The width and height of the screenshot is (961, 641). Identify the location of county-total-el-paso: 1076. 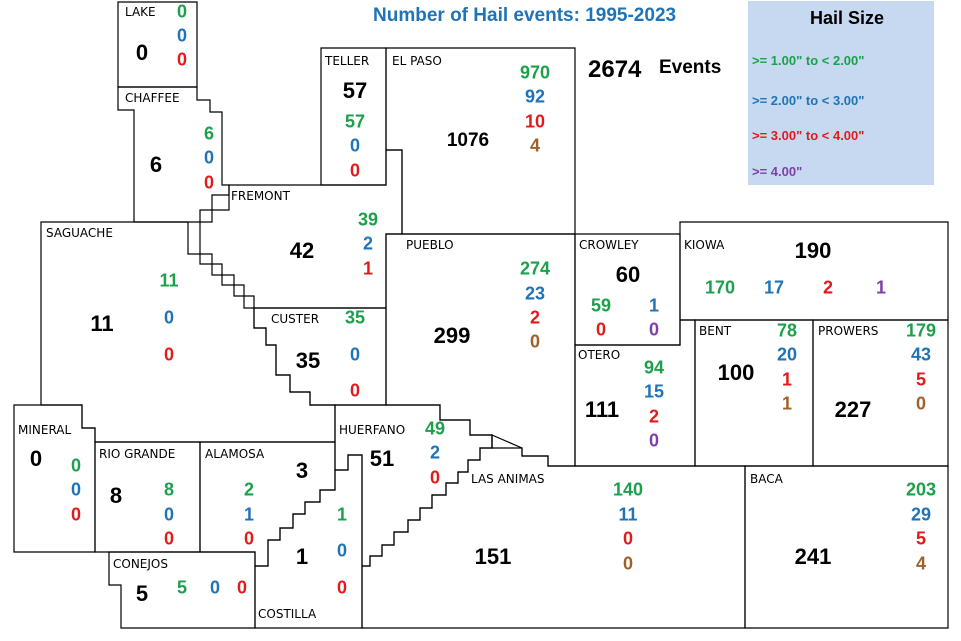
(468, 140).